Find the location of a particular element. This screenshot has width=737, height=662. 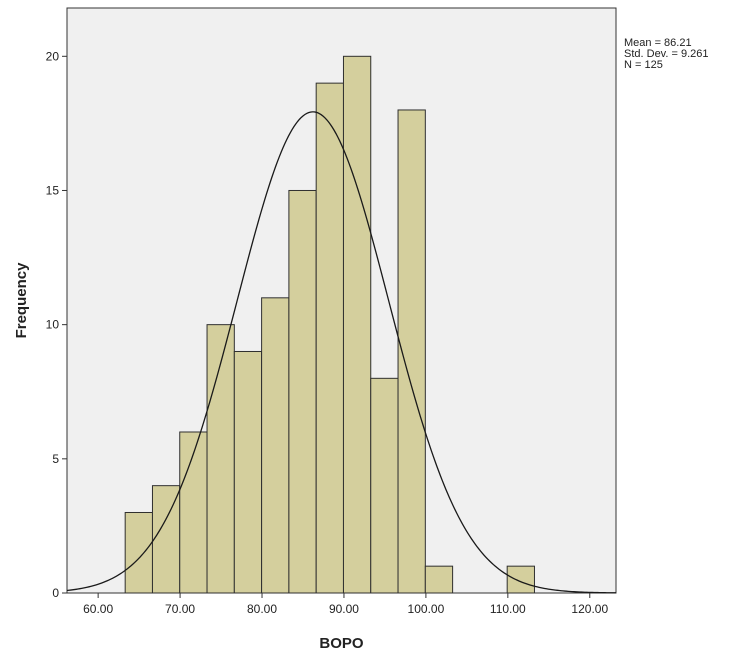

stats-box: Mean = 86.21 Std. Dev. = 9.261 N = 125 is located at coordinates (666, 54).